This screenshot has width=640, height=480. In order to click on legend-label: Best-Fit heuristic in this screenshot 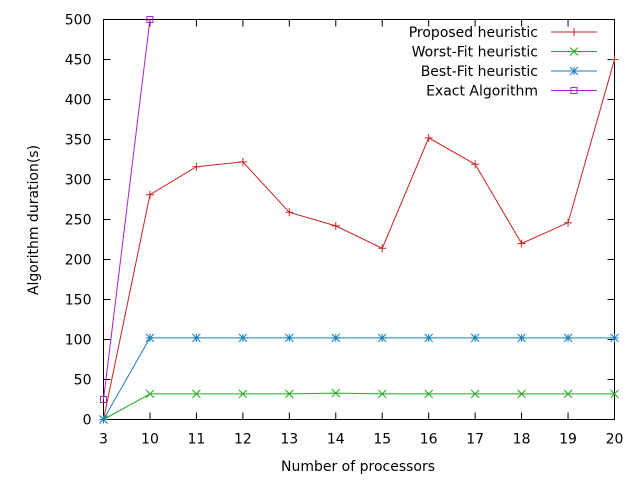, I will do `click(479, 72)`.